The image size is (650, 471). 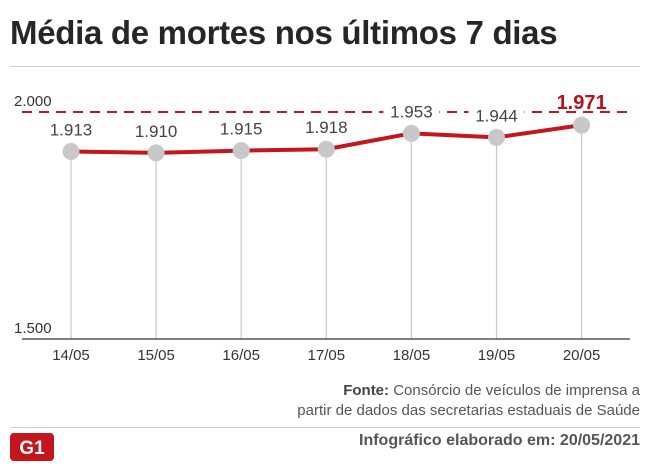 What do you see at coordinates (156, 131) in the screenshot?
I see `data-label-15/05: 1.910` at bounding box center [156, 131].